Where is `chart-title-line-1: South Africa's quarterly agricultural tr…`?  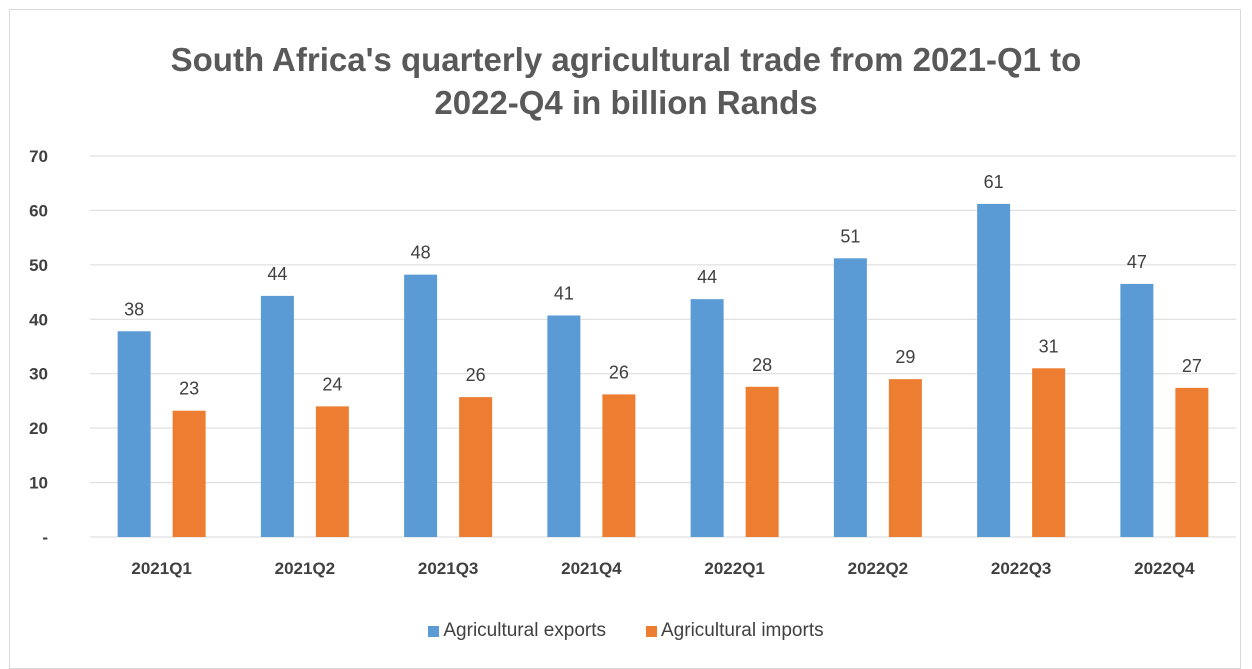
chart-title-line-1: South Africa's quarterly agricultural tr… is located at coordinates (626, 59).